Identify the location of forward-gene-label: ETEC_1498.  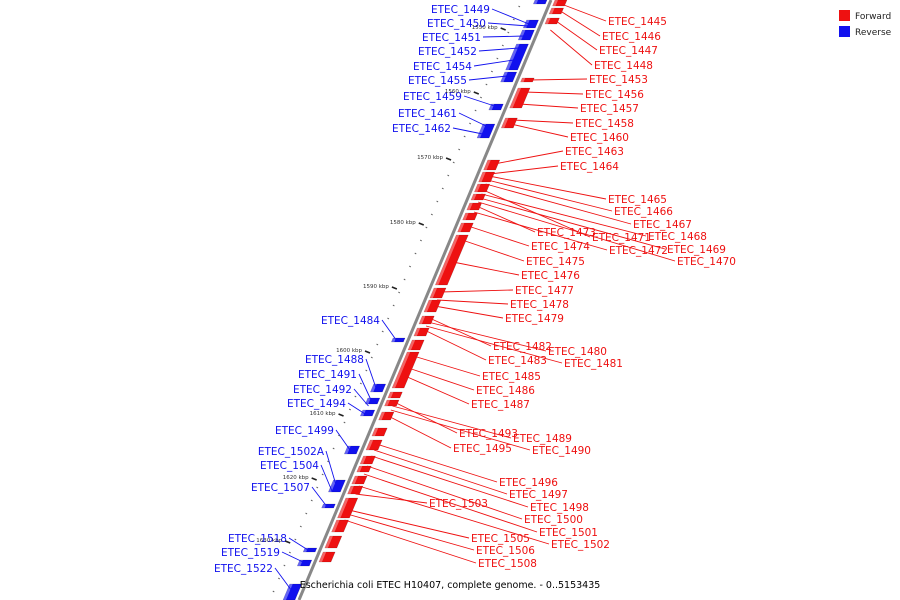
(559, 508).